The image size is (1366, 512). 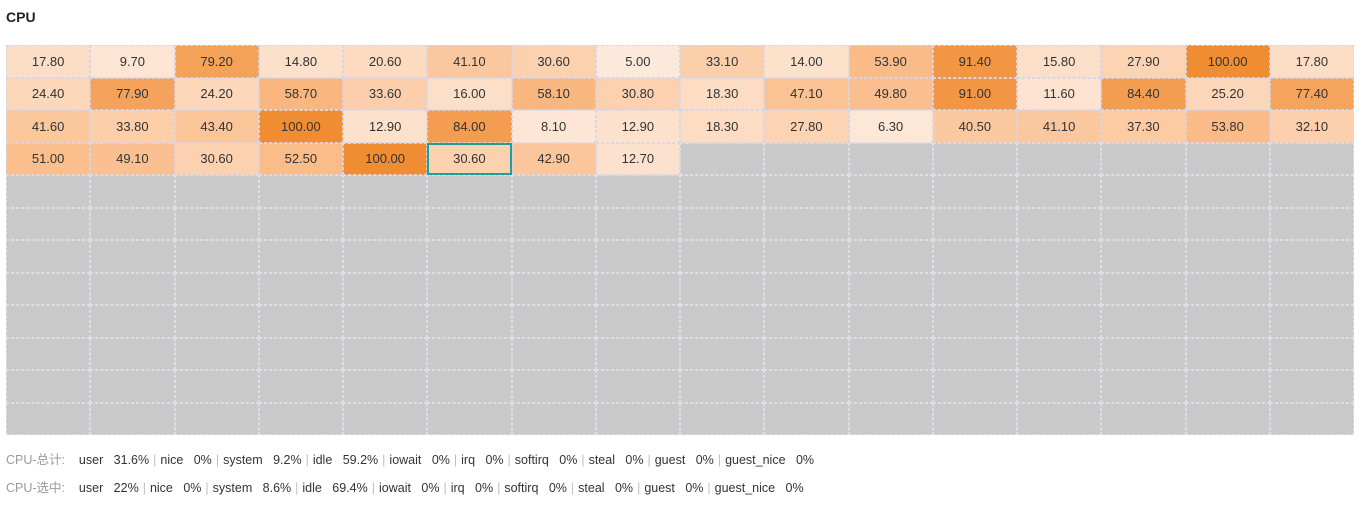 What do you see at coordinates (553, 158) in the screenshot?
I see `cpu-core-cell: 42.90` at bounding box center [553, 158].